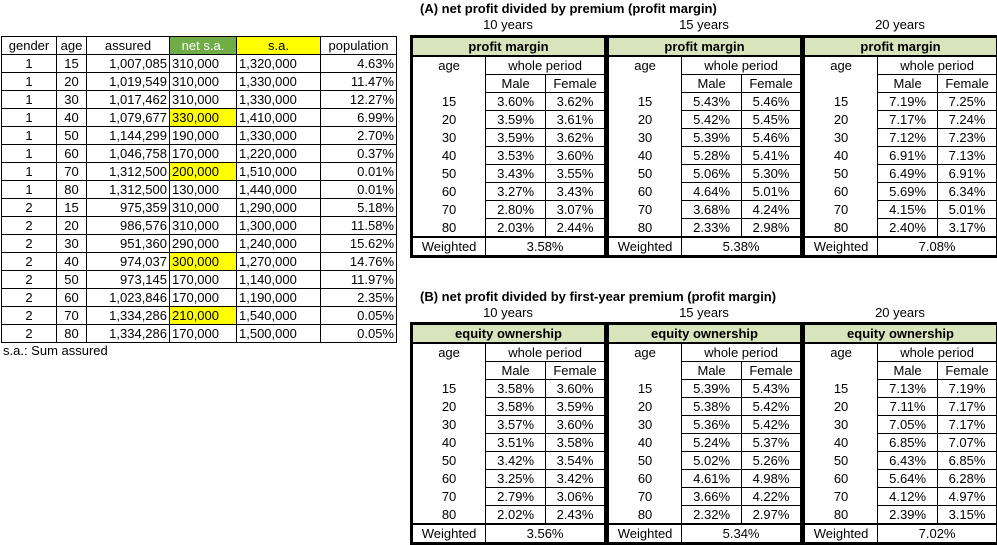 The width and height of the screenshot is (997, 545). Describe the element at coordinates (358, 315) in the screenshot. I see `table-cell: 0.05%` at that location.